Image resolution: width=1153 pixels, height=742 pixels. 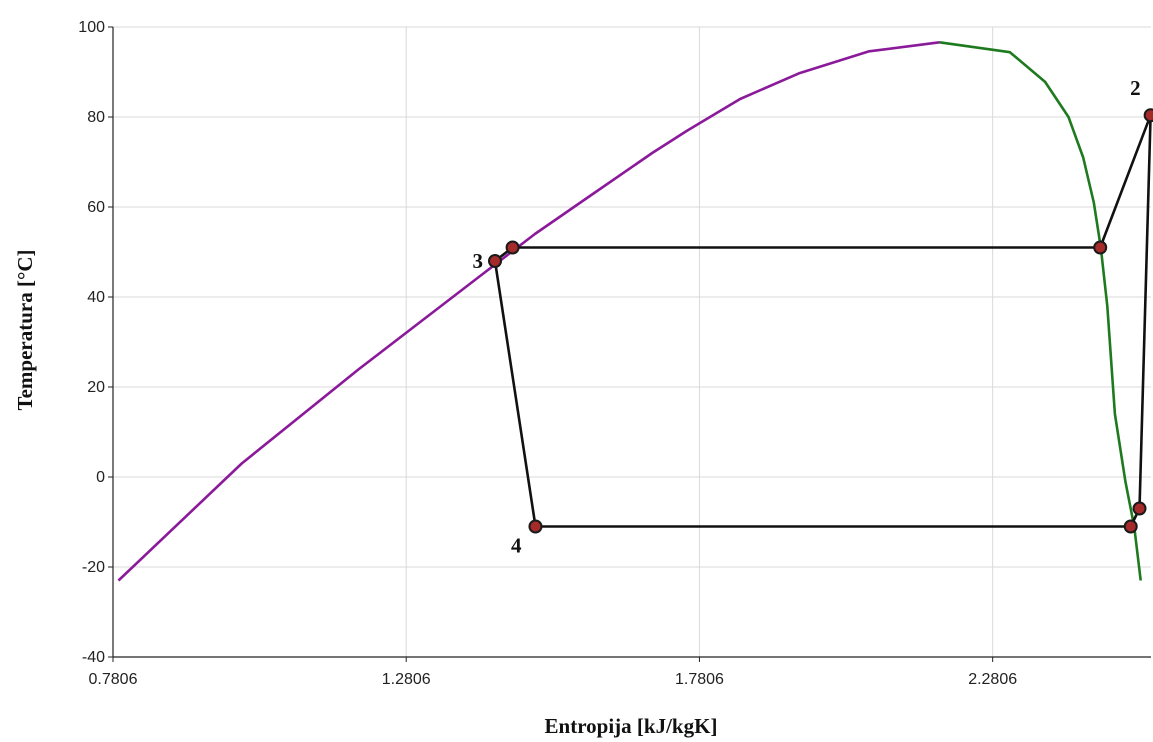 What do you see at coordinates (1139, 508) in the screenshot?
I see `state-point-1-marker` at bounding box center [1139, 508].